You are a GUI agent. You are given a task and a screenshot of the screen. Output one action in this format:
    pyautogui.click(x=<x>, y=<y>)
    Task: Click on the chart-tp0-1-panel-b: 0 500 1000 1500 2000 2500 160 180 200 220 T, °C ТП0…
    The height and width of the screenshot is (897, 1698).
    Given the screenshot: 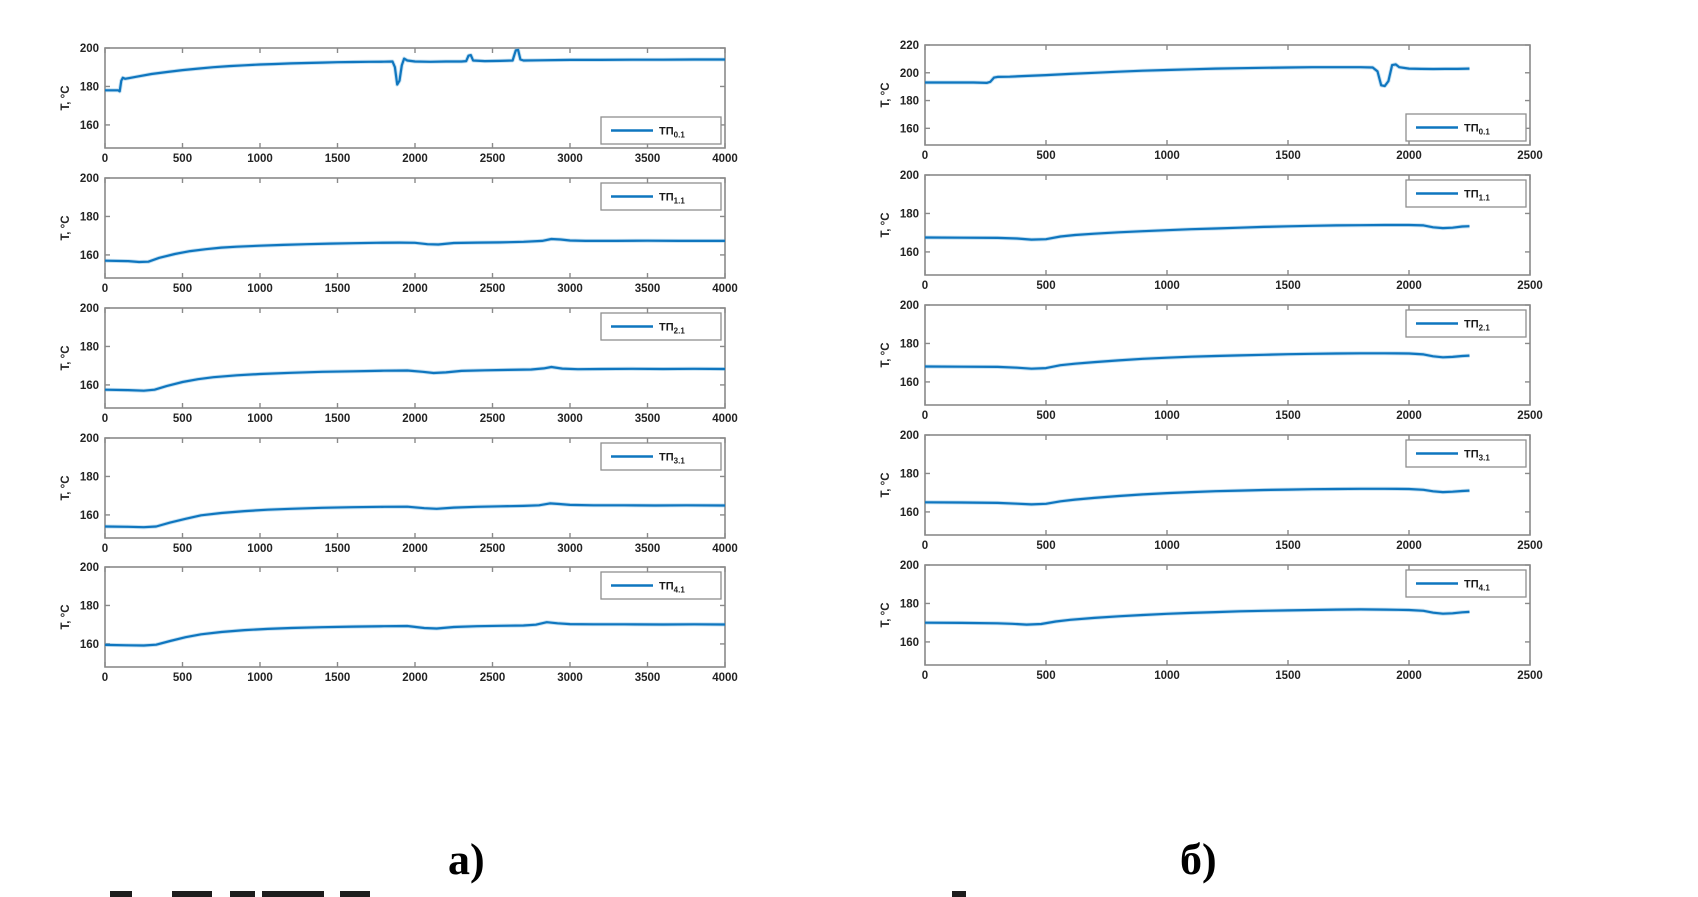 What is the action you would take?
    pyautogui.click(x=1210, y=101)
    